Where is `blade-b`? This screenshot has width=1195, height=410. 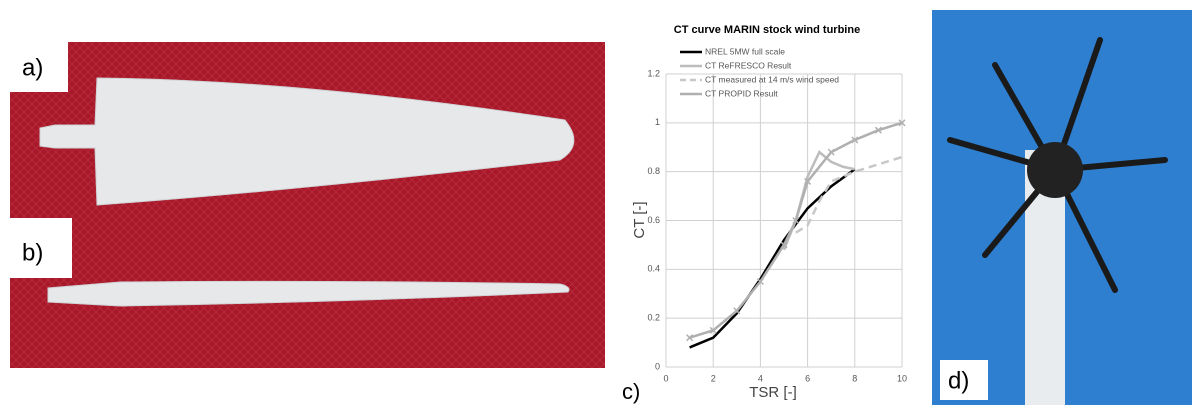 blade-b is located at coordinates (308, 293).